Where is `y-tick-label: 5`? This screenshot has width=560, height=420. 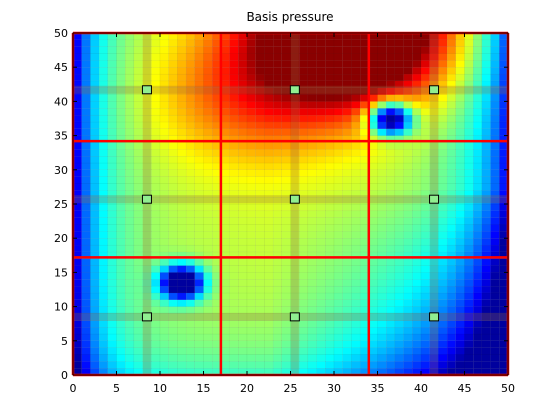 y-tick-label: 5 is located at coordinates (64, 341).